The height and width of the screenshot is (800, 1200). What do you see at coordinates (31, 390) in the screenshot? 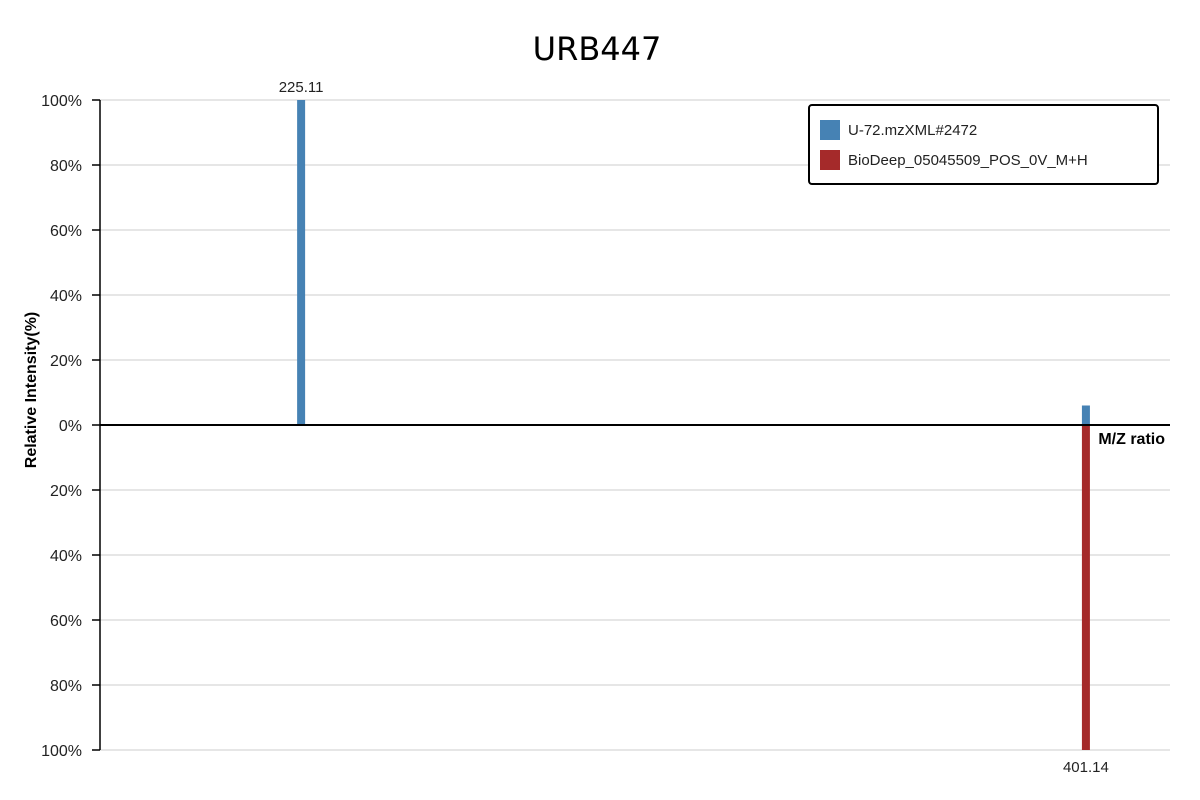
I see `y-axis-label: Relative Intensity(%)` at bounding box center [31, 390].